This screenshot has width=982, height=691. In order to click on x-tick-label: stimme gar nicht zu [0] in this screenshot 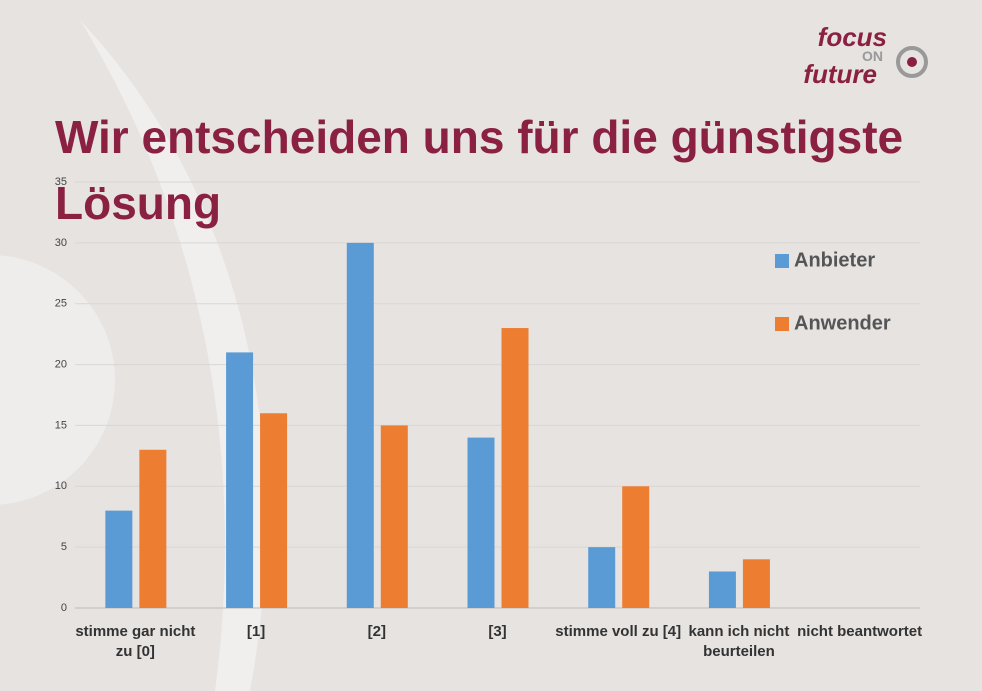, I will do `click(135, 641)`.